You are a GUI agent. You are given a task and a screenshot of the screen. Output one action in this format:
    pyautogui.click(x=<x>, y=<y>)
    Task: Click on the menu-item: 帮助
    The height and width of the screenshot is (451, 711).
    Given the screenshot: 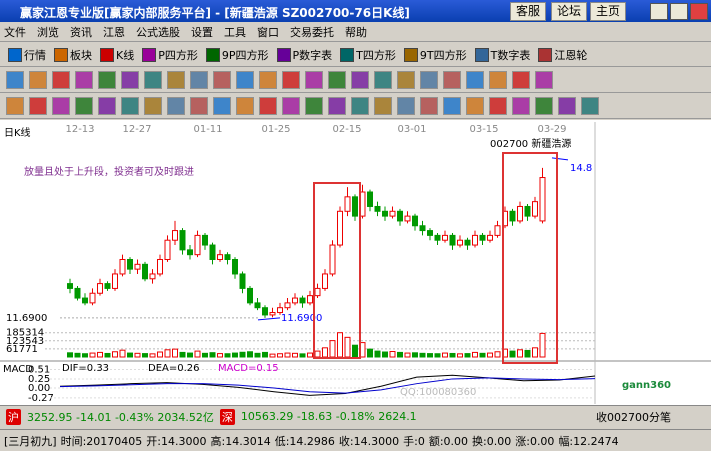 What is the action you would take?
    pyautogui.click(x=356, y=32)
    